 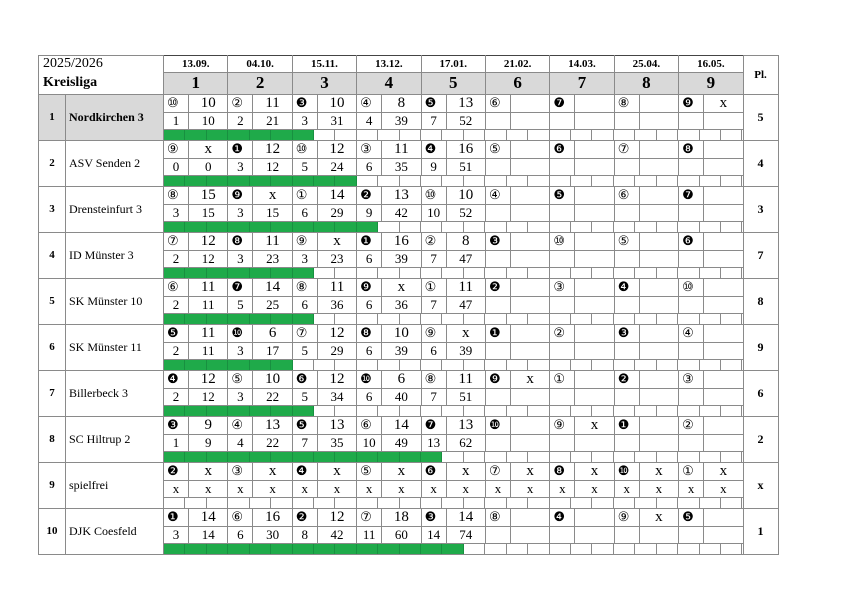 What do you see at coordinates (52, 439) in the screenshot?
I see `team-rank: 8` at bounding box center [52, 439].